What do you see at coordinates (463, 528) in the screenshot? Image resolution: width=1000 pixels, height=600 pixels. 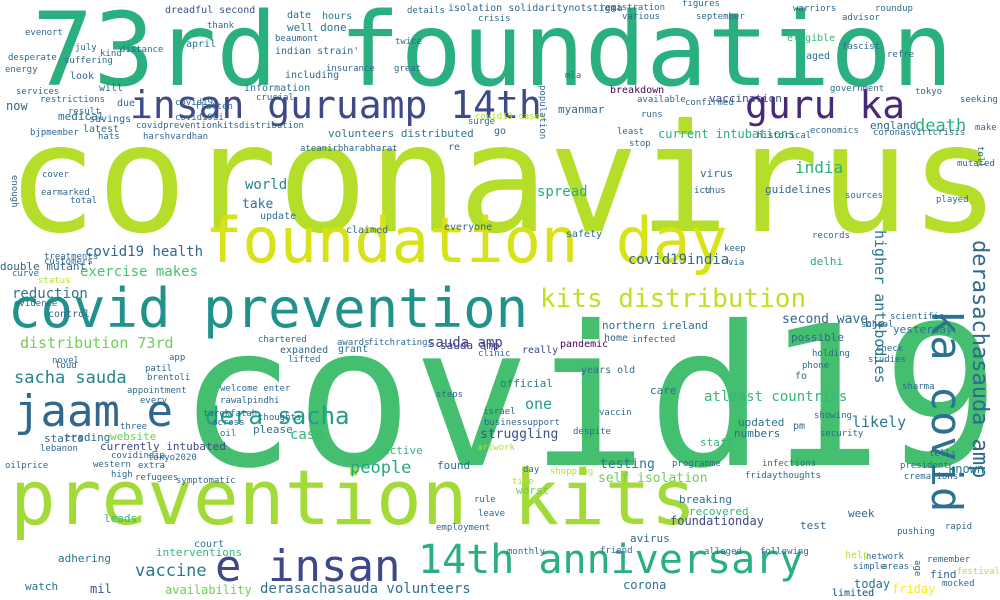 I see `word-169: employment` at bounding box center [463, 528].